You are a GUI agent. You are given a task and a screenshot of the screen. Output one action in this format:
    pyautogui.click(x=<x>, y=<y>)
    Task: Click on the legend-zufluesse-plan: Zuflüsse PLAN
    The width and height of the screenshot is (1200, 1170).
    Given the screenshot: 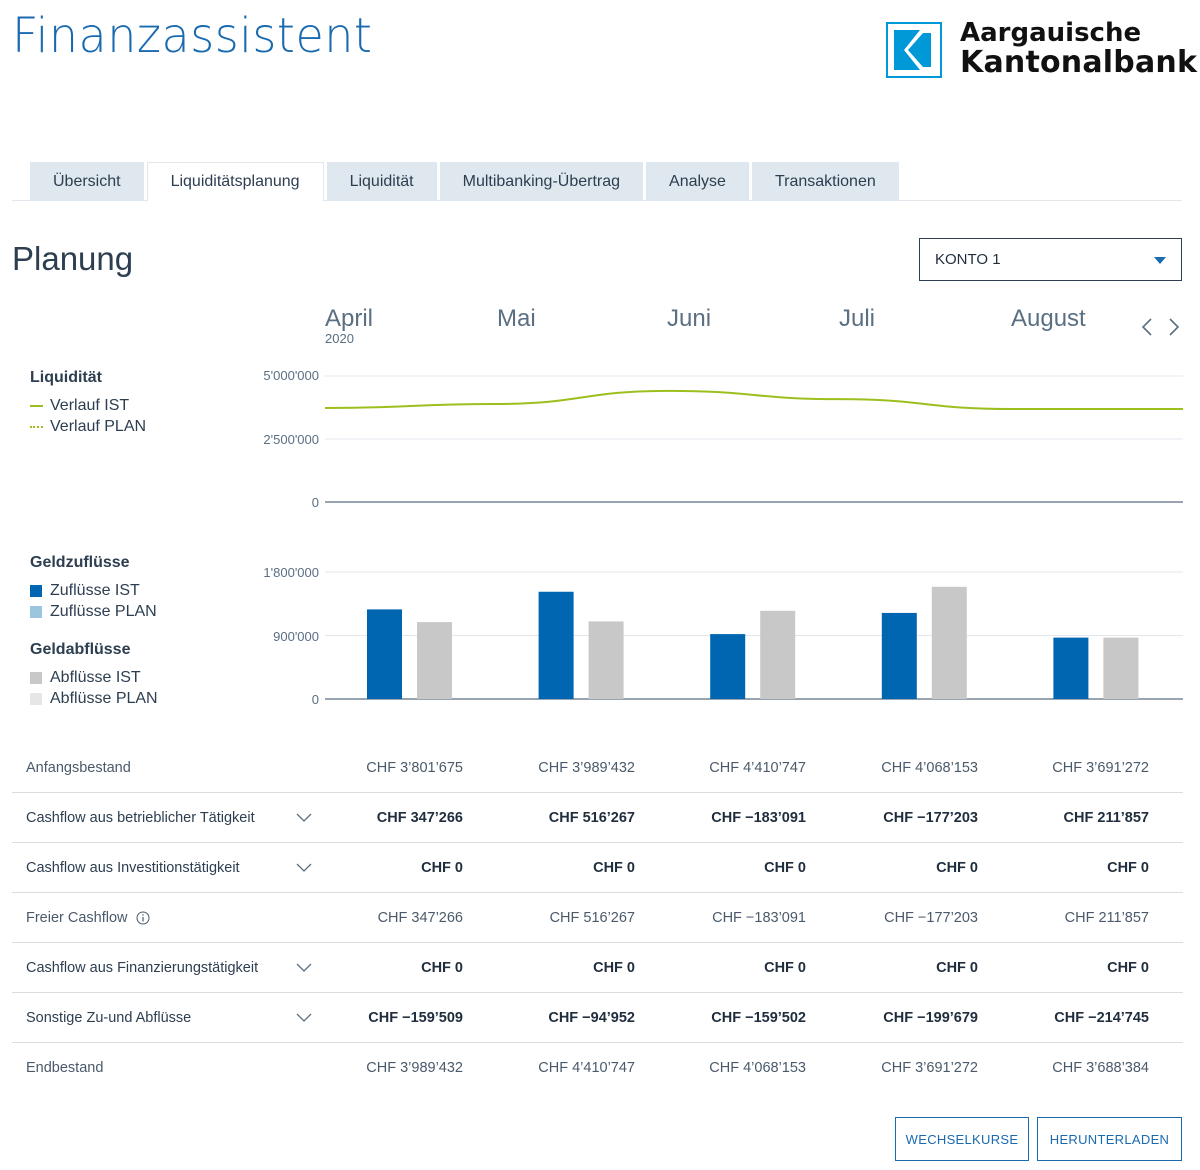 What is the action you would take?
    pyautogui.click(x=93, y=612)
    